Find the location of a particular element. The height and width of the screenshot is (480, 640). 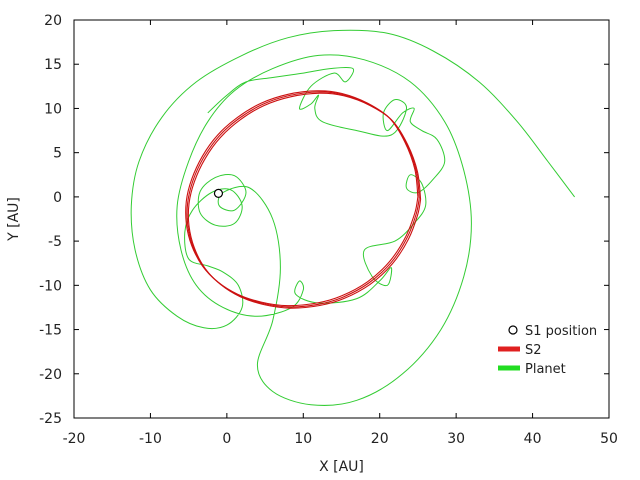

legend: S1 position S2 Planet is located at coordinates (547, 350).